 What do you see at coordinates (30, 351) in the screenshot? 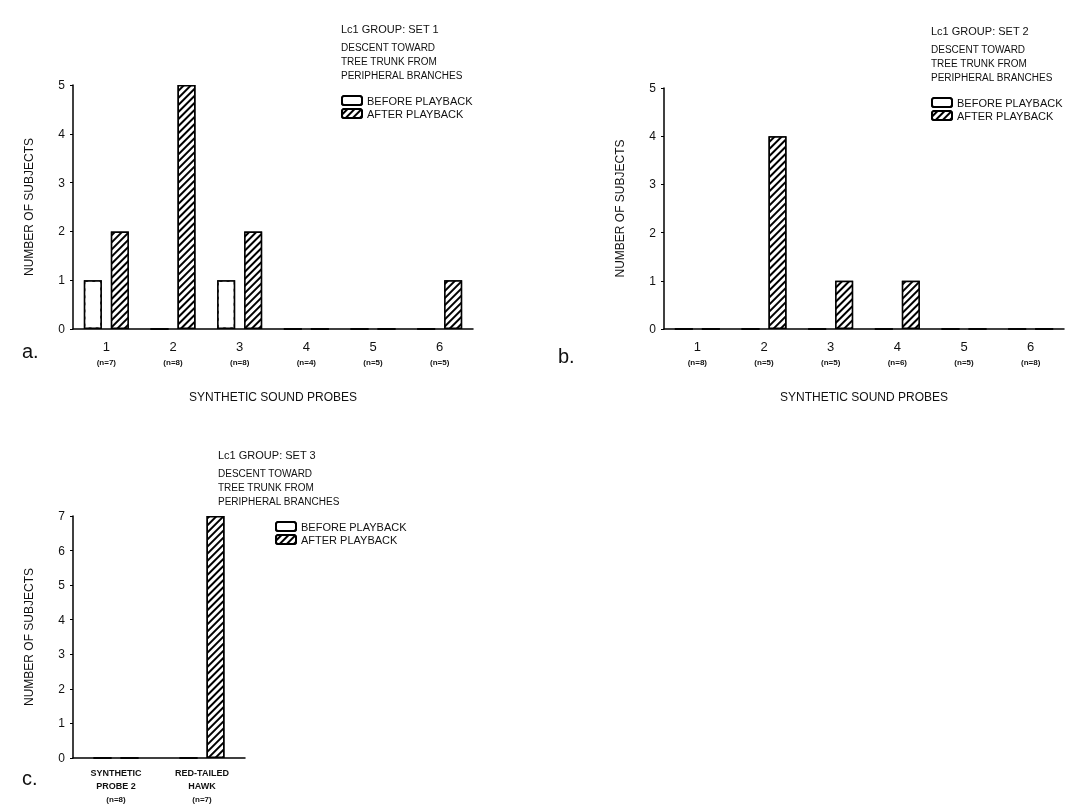
I see `text: a.` at bounding box center [30, 351].